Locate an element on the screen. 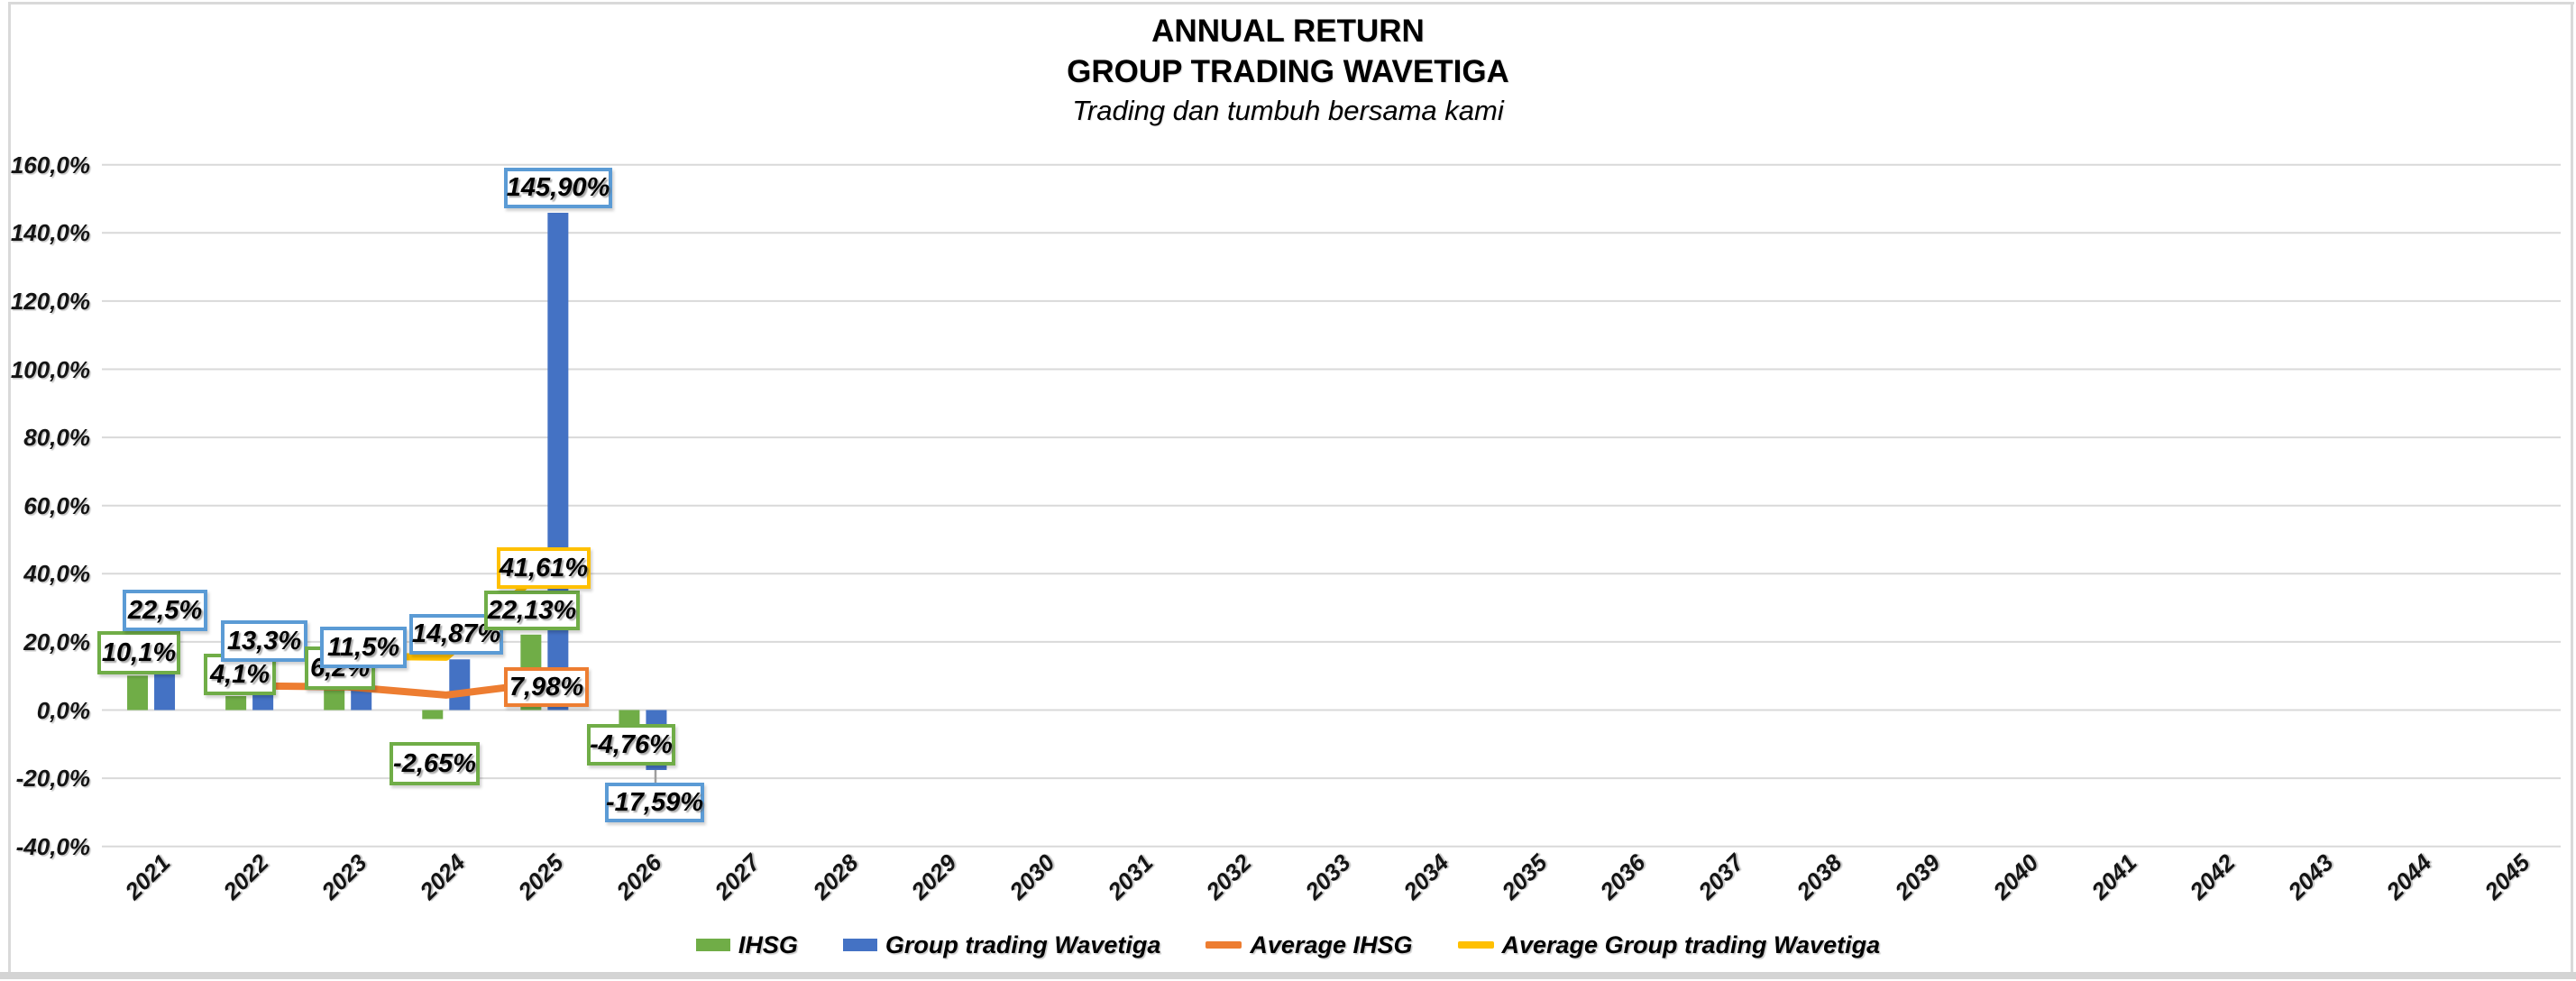 This screenshot has height=981, width=2576. data-label-group-trading-wavetiga-2026: -17,59% is located at coordinates (654, 802).